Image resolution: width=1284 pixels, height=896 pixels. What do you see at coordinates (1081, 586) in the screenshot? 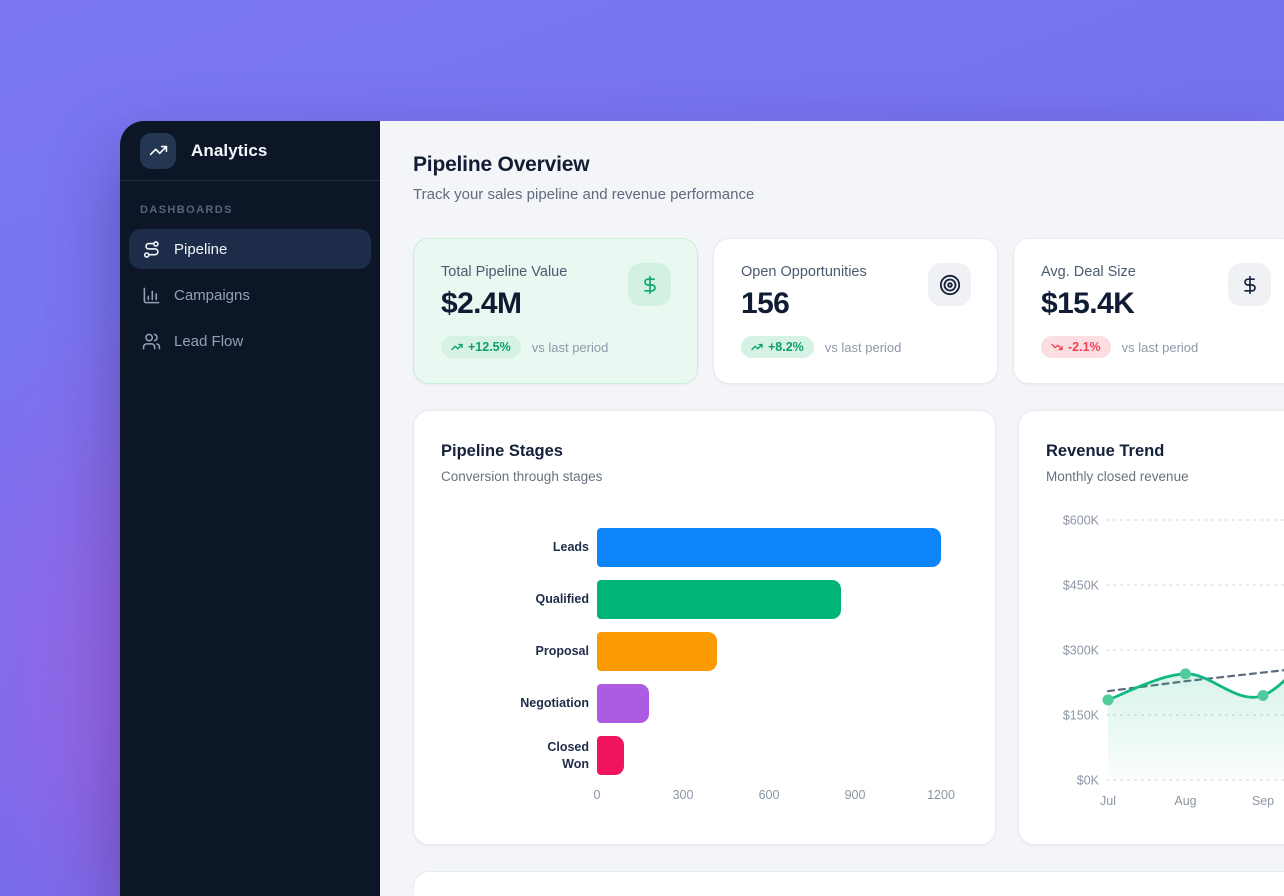
I see `y-axis-label: $450K` at bounding box center [1081, 586].